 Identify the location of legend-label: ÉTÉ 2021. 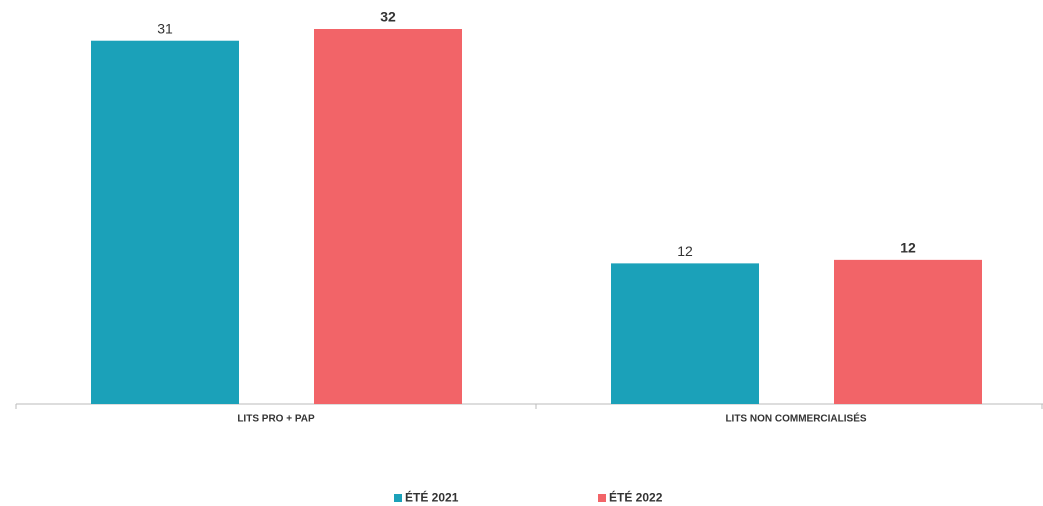
(432, 497).